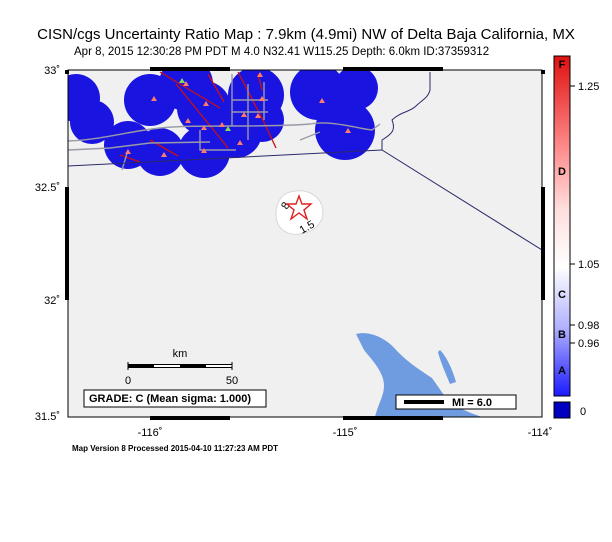 The image size is (612, 542). I want to click on cb-value-0: 0, so click(583, 412).